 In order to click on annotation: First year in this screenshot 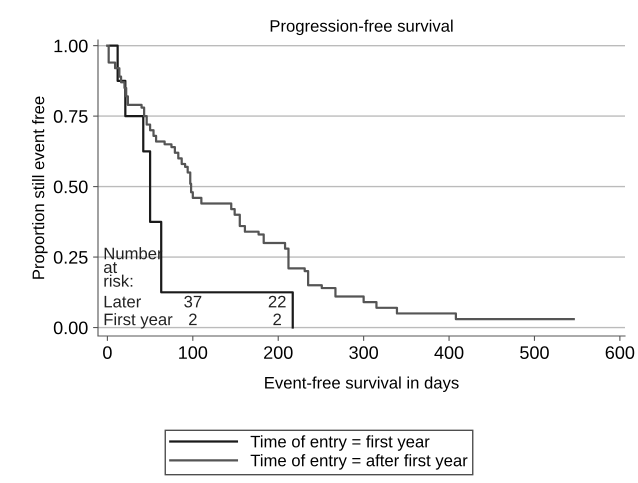, I will do `click(138, 321)`.